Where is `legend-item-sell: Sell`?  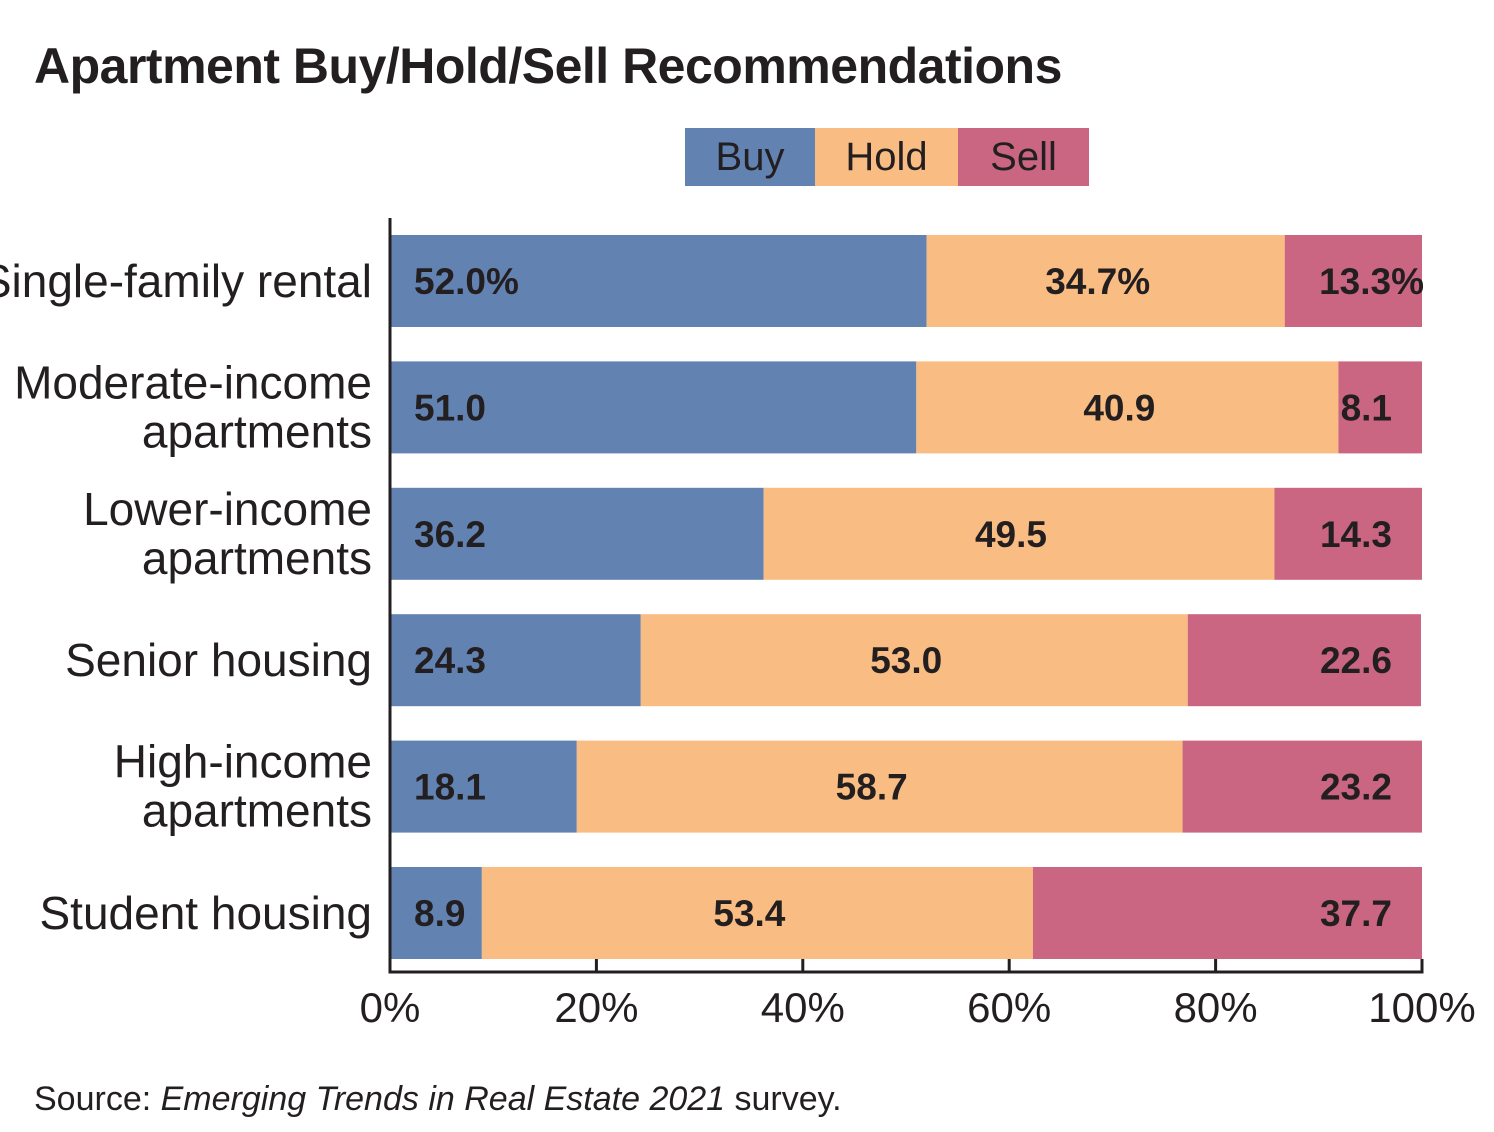
legend-item-sell: Sell is located at coordinates (1023, 157).